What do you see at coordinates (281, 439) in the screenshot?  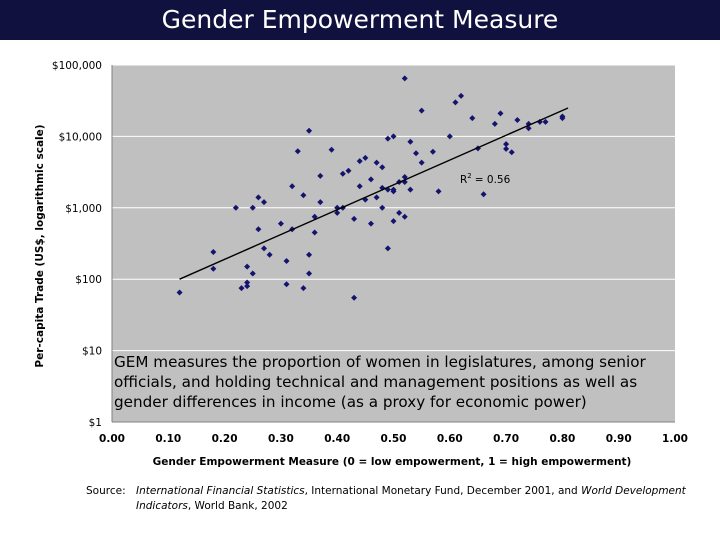 I see `x-tick-label: 0.30` at bounding box center [281, 439].